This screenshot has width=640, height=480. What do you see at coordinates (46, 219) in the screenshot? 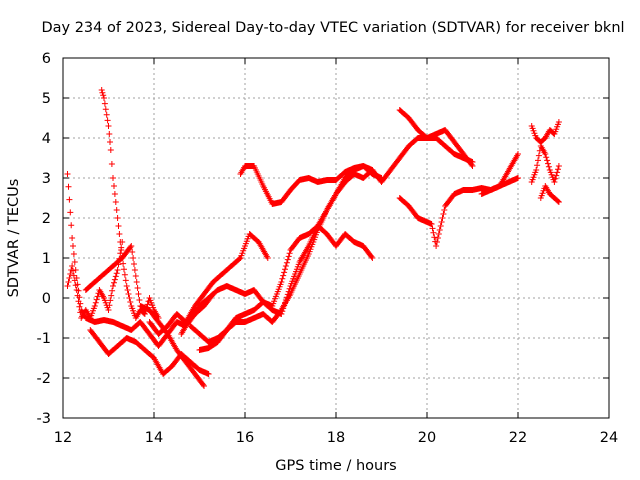
I see `y-tick-label: 2` at bounding box center [46, 219].